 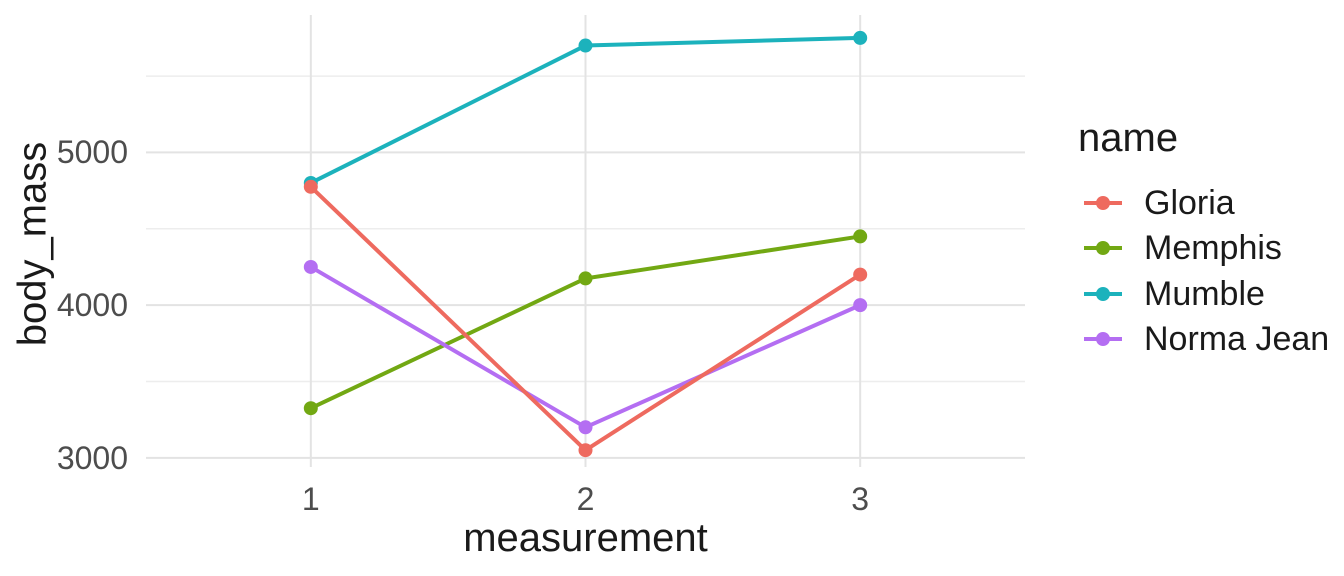 I want to click on legend-entry-gloria: Gloria, so click(x=1159, y=203).